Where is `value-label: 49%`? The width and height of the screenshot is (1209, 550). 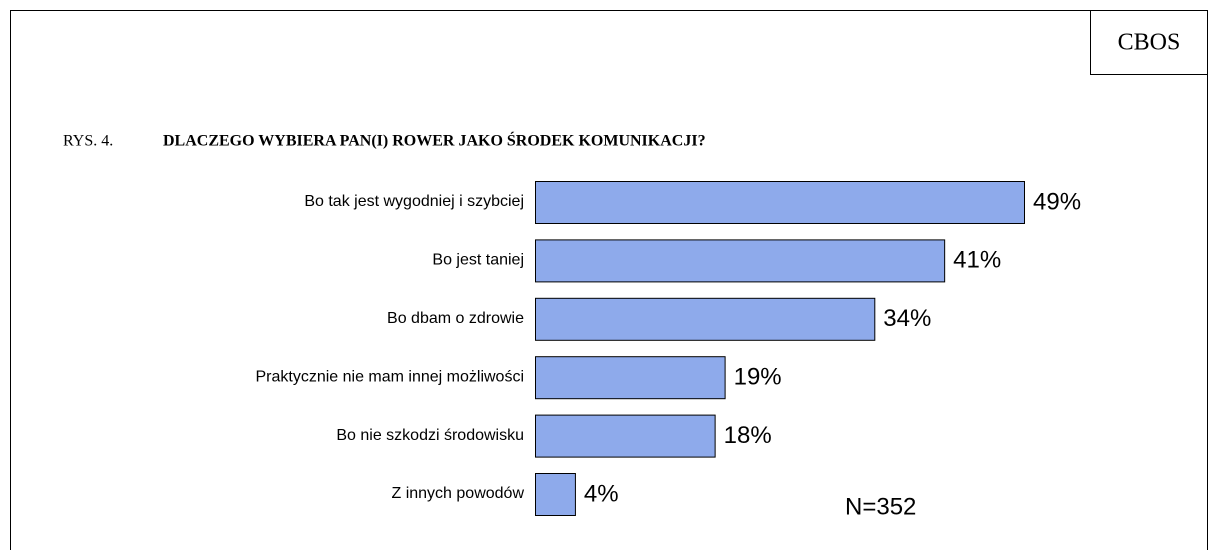 value-label: 49% is located at coordinates (1057, 201).